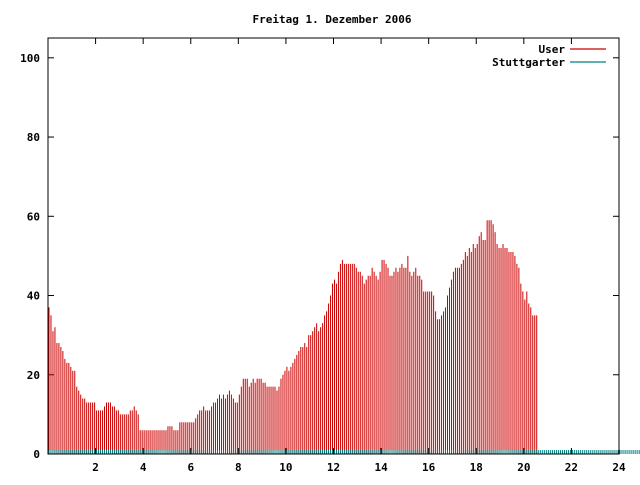 Image resolution: width=640 pixels, height=485 pixels. I want to click on x-tick-label: 2, so click(95, 467).